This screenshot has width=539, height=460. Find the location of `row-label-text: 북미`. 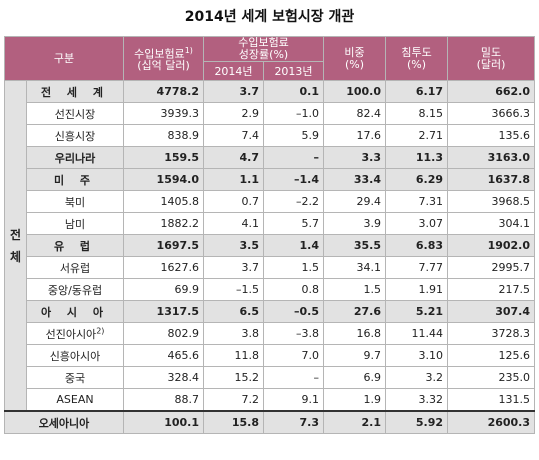

row-label-text: 북미 is located at coordinates (75, 202).